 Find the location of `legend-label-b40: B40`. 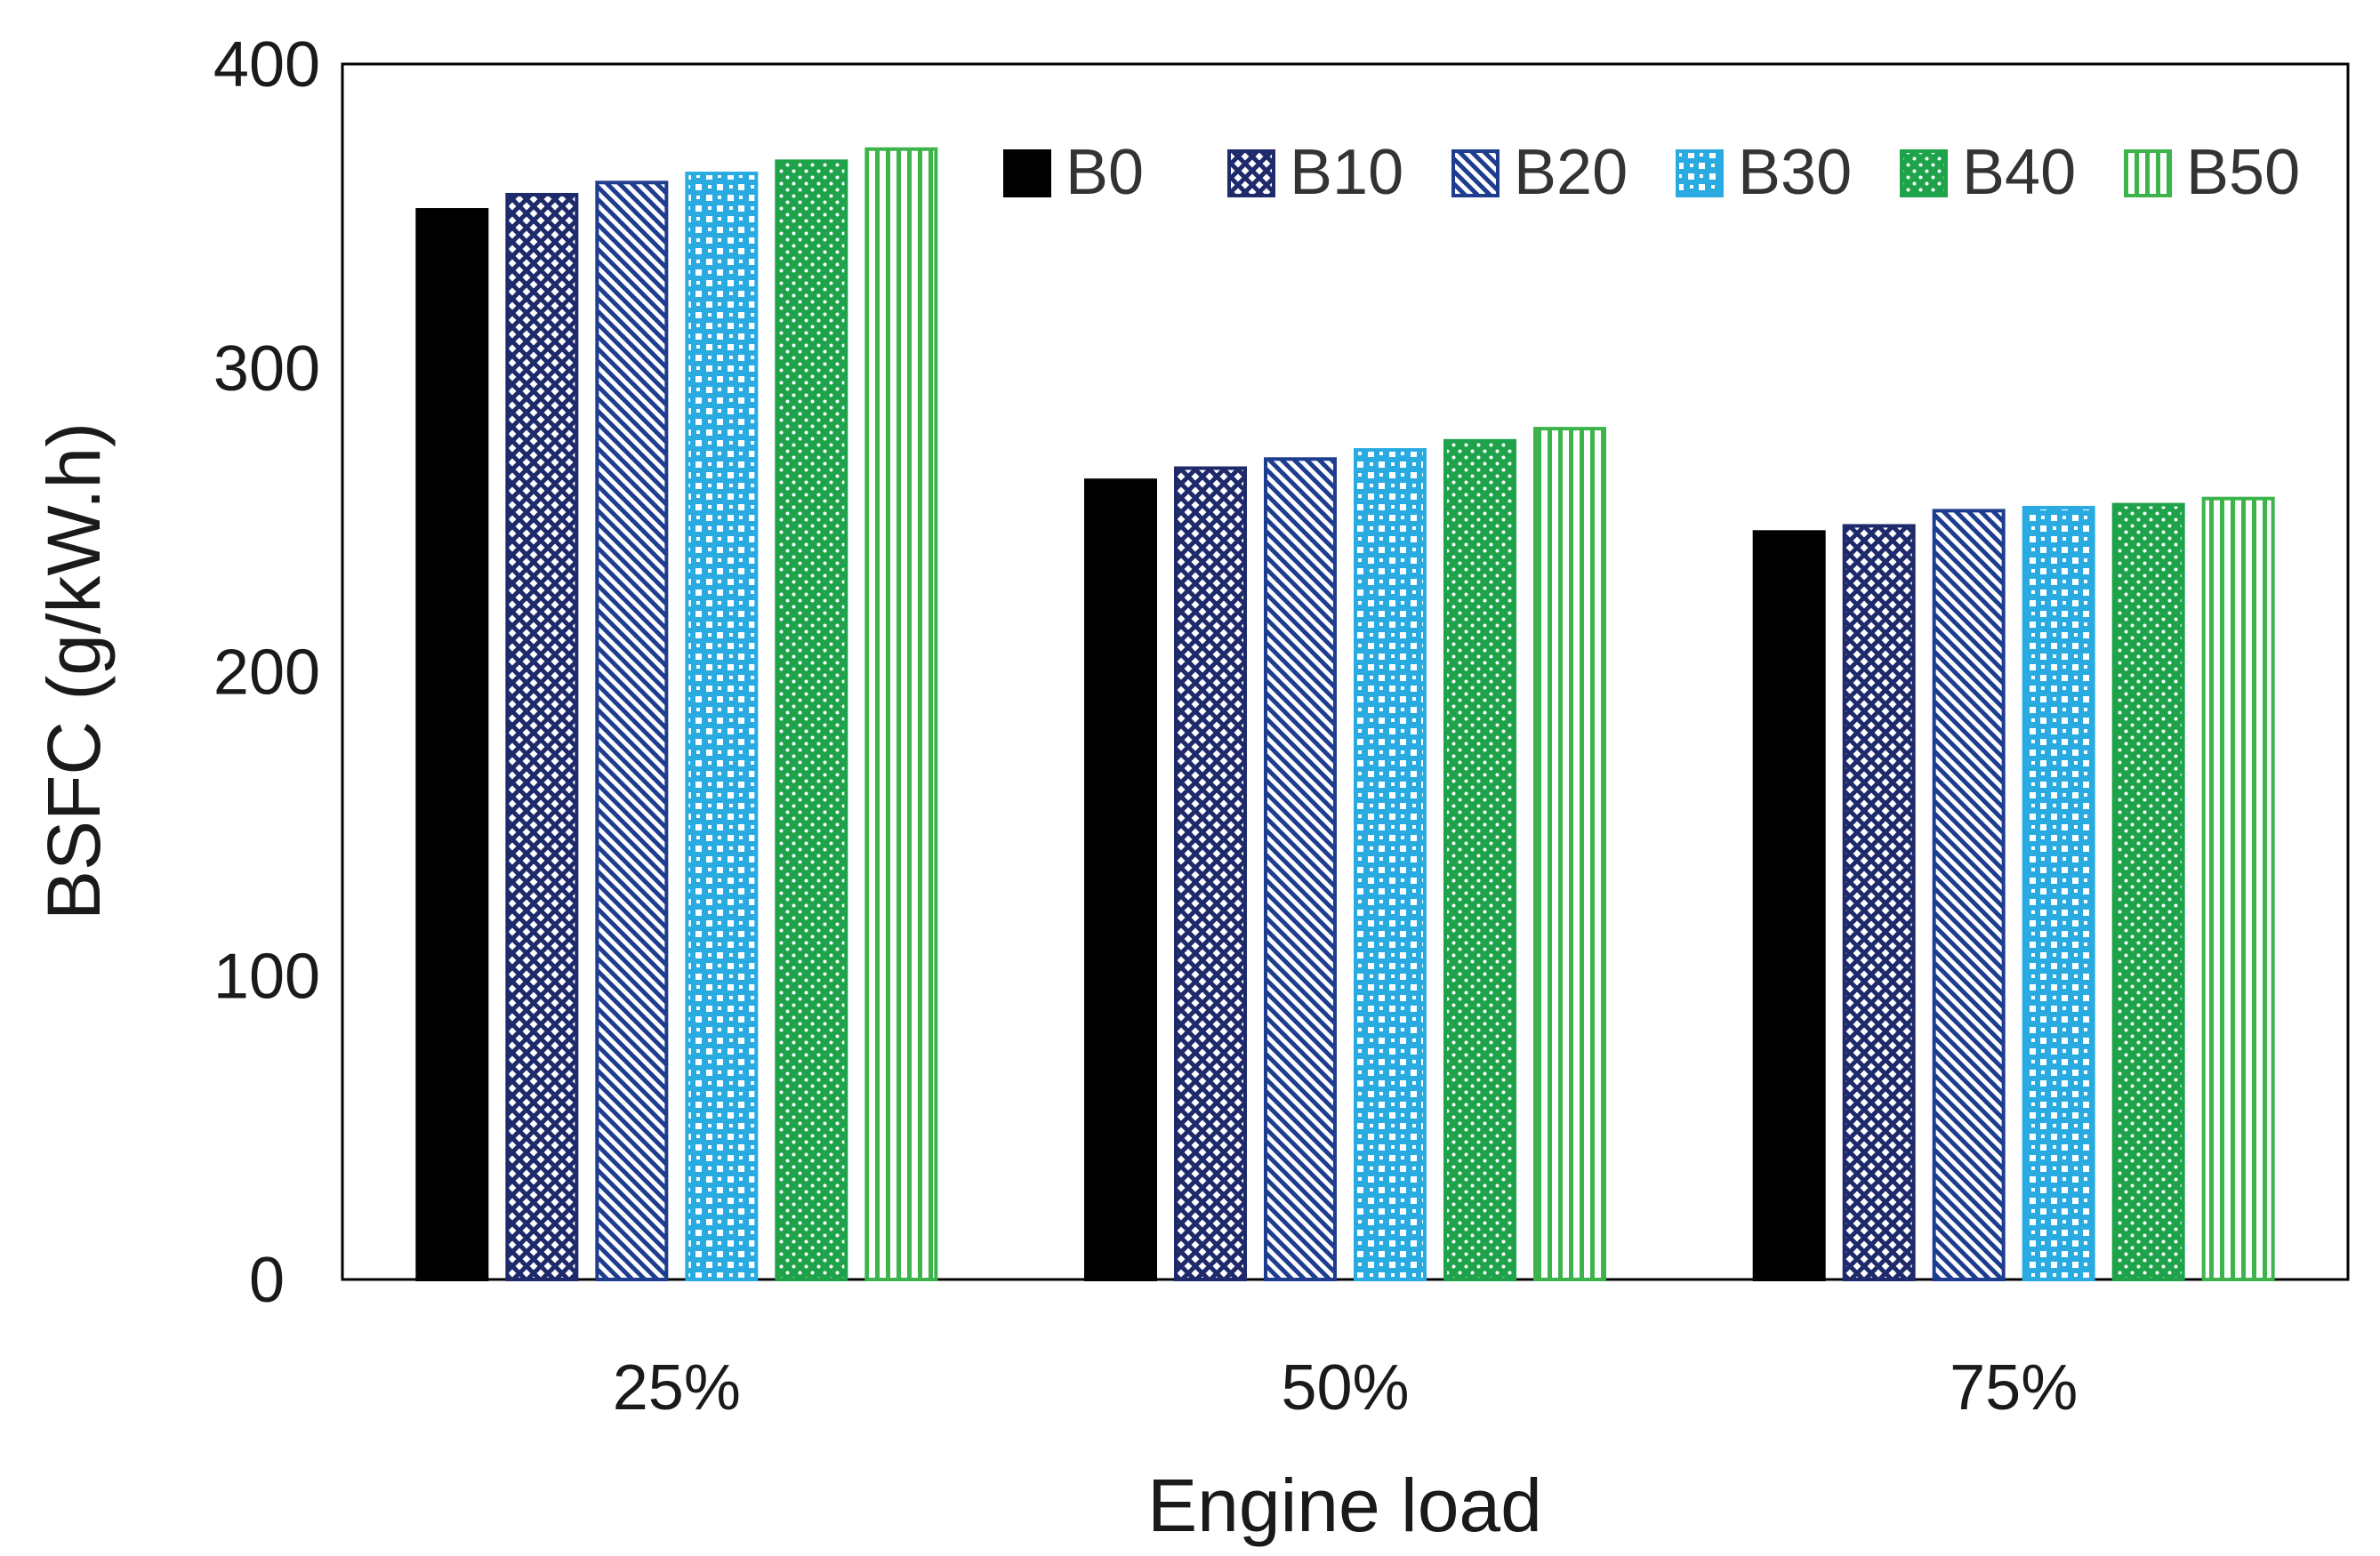

legend-label-b40: B40 is located at coordinates (2019, 172).